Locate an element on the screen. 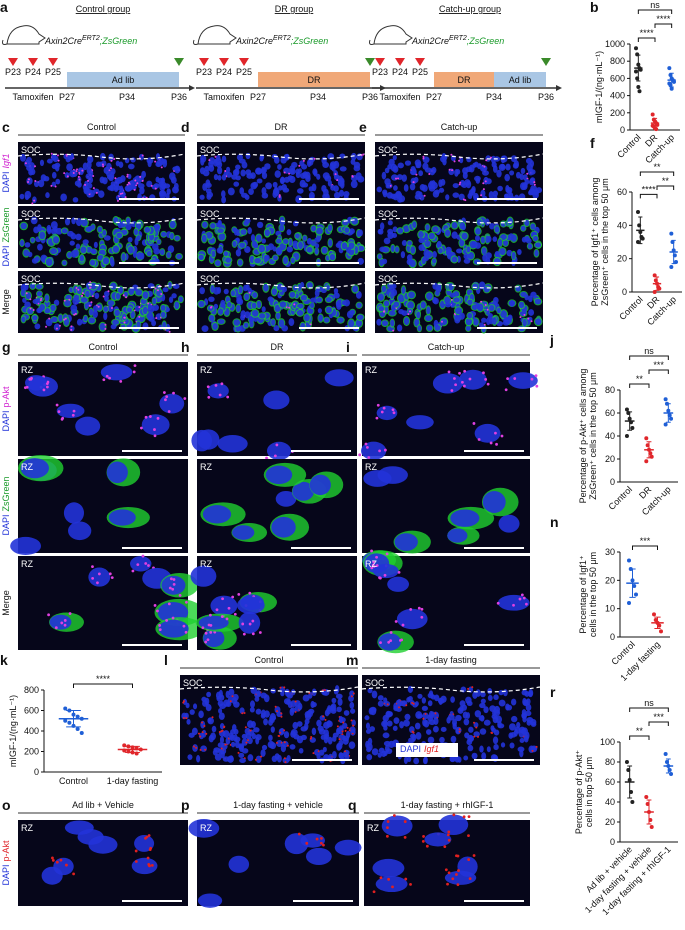 The image size is (685, 930). genotype-sup: ERT2 is located at coordinates (282, 38).